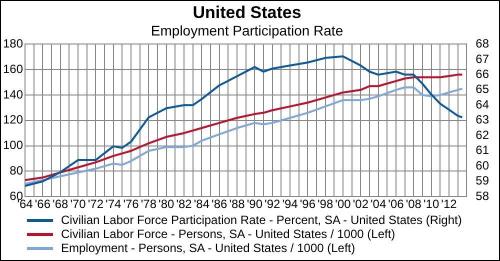  Describe the element at coordinates (396, 204) in the screenshot. I see `x-tick-label: '06` at that location.